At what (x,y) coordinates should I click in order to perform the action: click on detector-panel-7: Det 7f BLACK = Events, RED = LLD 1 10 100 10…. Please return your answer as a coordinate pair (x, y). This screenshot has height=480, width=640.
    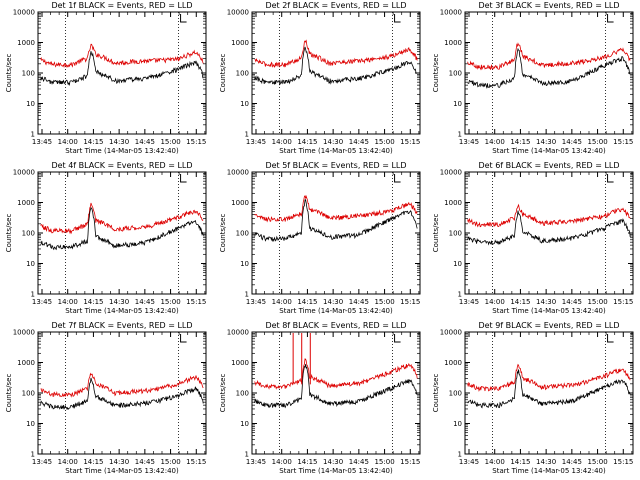
    Looking at the image, I should click on (106, 398).